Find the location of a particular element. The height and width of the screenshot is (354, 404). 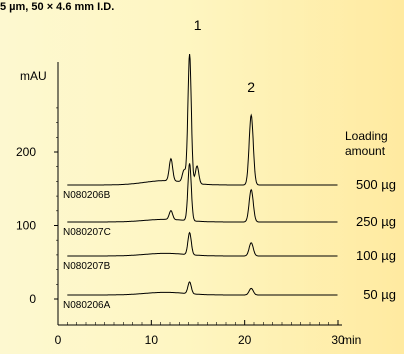

sample-id-label: N080206B is located at coordinates (87, 195).